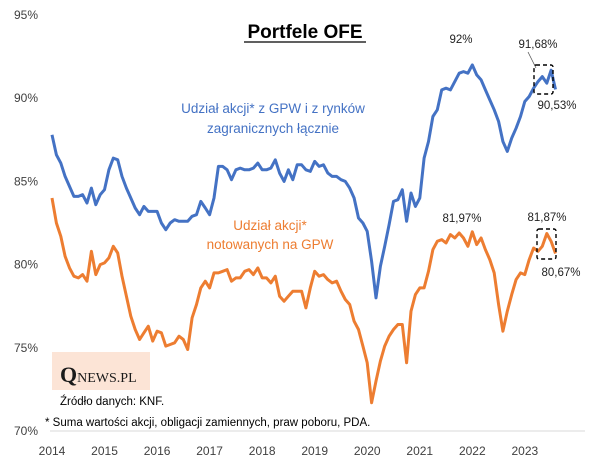  What do you see at coordinates (546, 218) in the screenshot?
I see `annotation-gpw-81-87: 81,87%` at bounding box center [546, 218].